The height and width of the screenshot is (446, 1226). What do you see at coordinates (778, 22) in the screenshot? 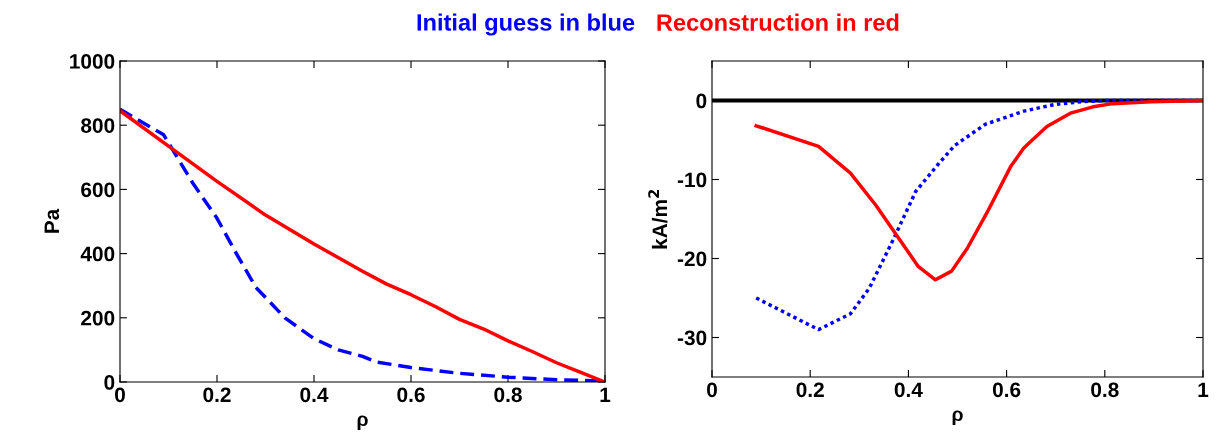
I see `text: Reconstruction in red` at bounding box center [778, 22].